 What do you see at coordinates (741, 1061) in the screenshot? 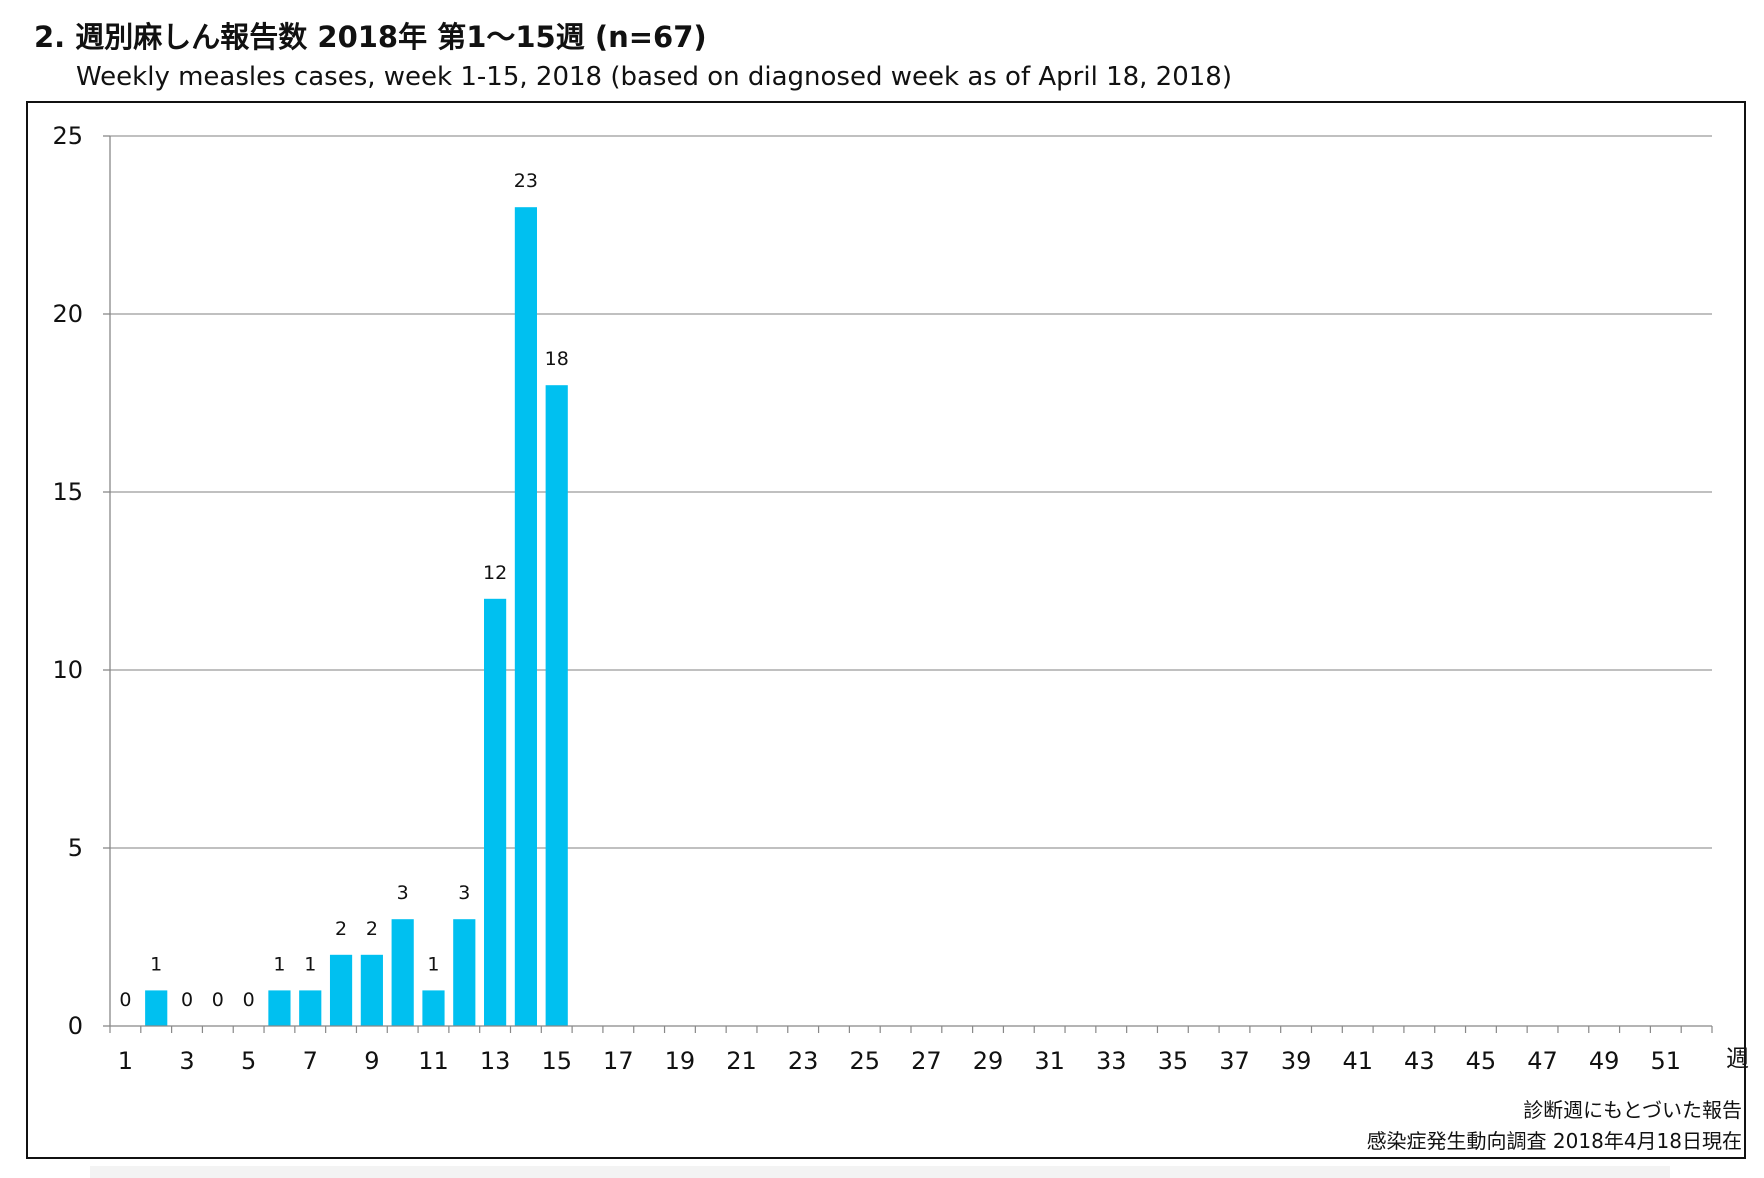
I see `x-tick-label: 21` at bounding box center [741, 1061].